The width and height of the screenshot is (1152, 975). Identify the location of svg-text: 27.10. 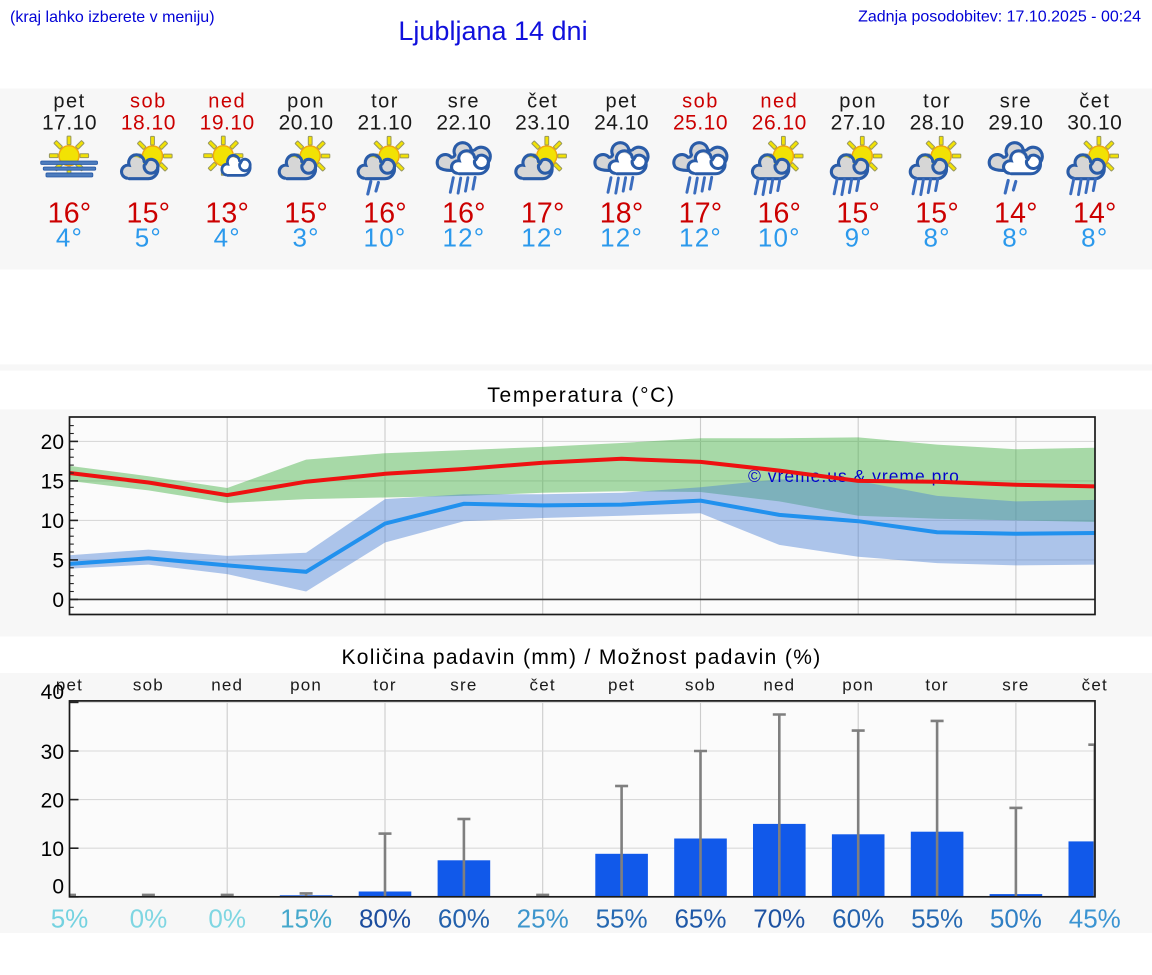
(858, 123).